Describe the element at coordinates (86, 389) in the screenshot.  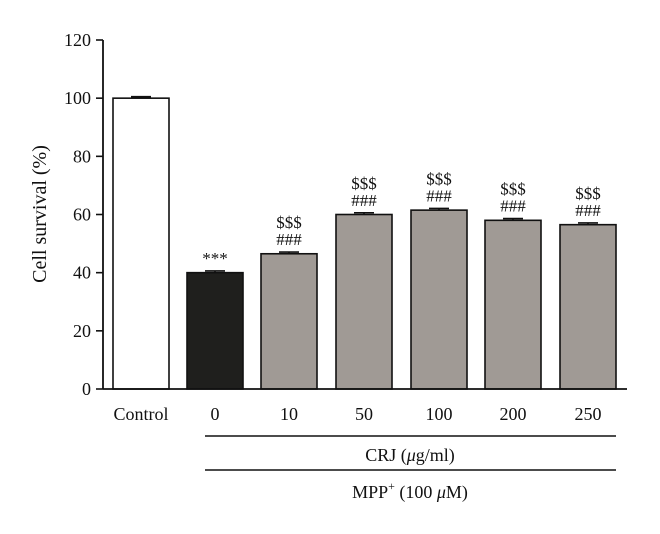
I see `y-tick-label: 0` at that location.